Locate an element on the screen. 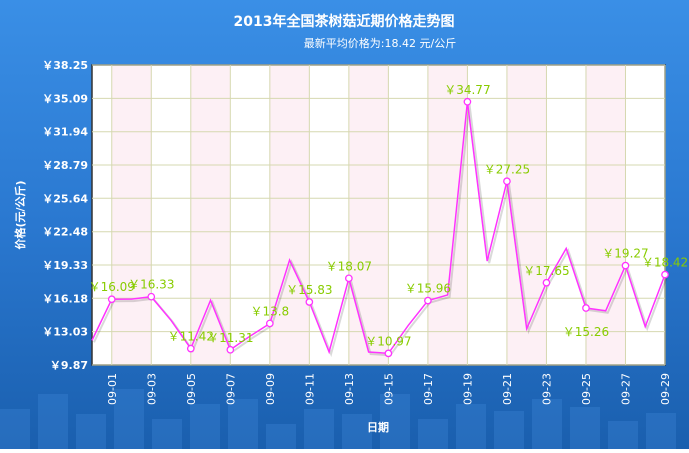 The width and height of the screenshot is (689, 453). y-tick-label: ￥19.33 is located at coordinates (65, 265).